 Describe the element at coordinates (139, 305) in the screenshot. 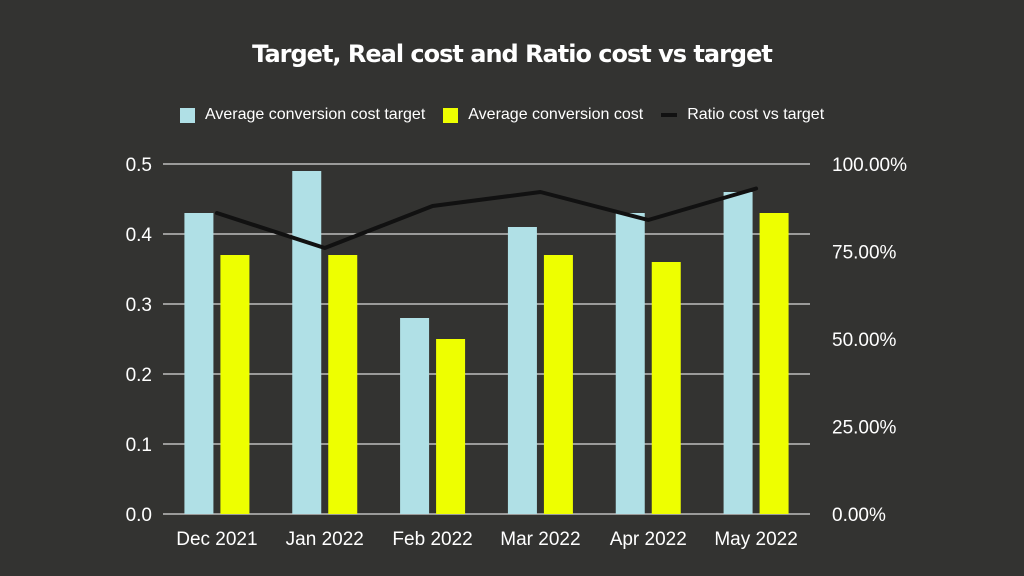

I see `y-left-tick-label: 0.3` at that location.